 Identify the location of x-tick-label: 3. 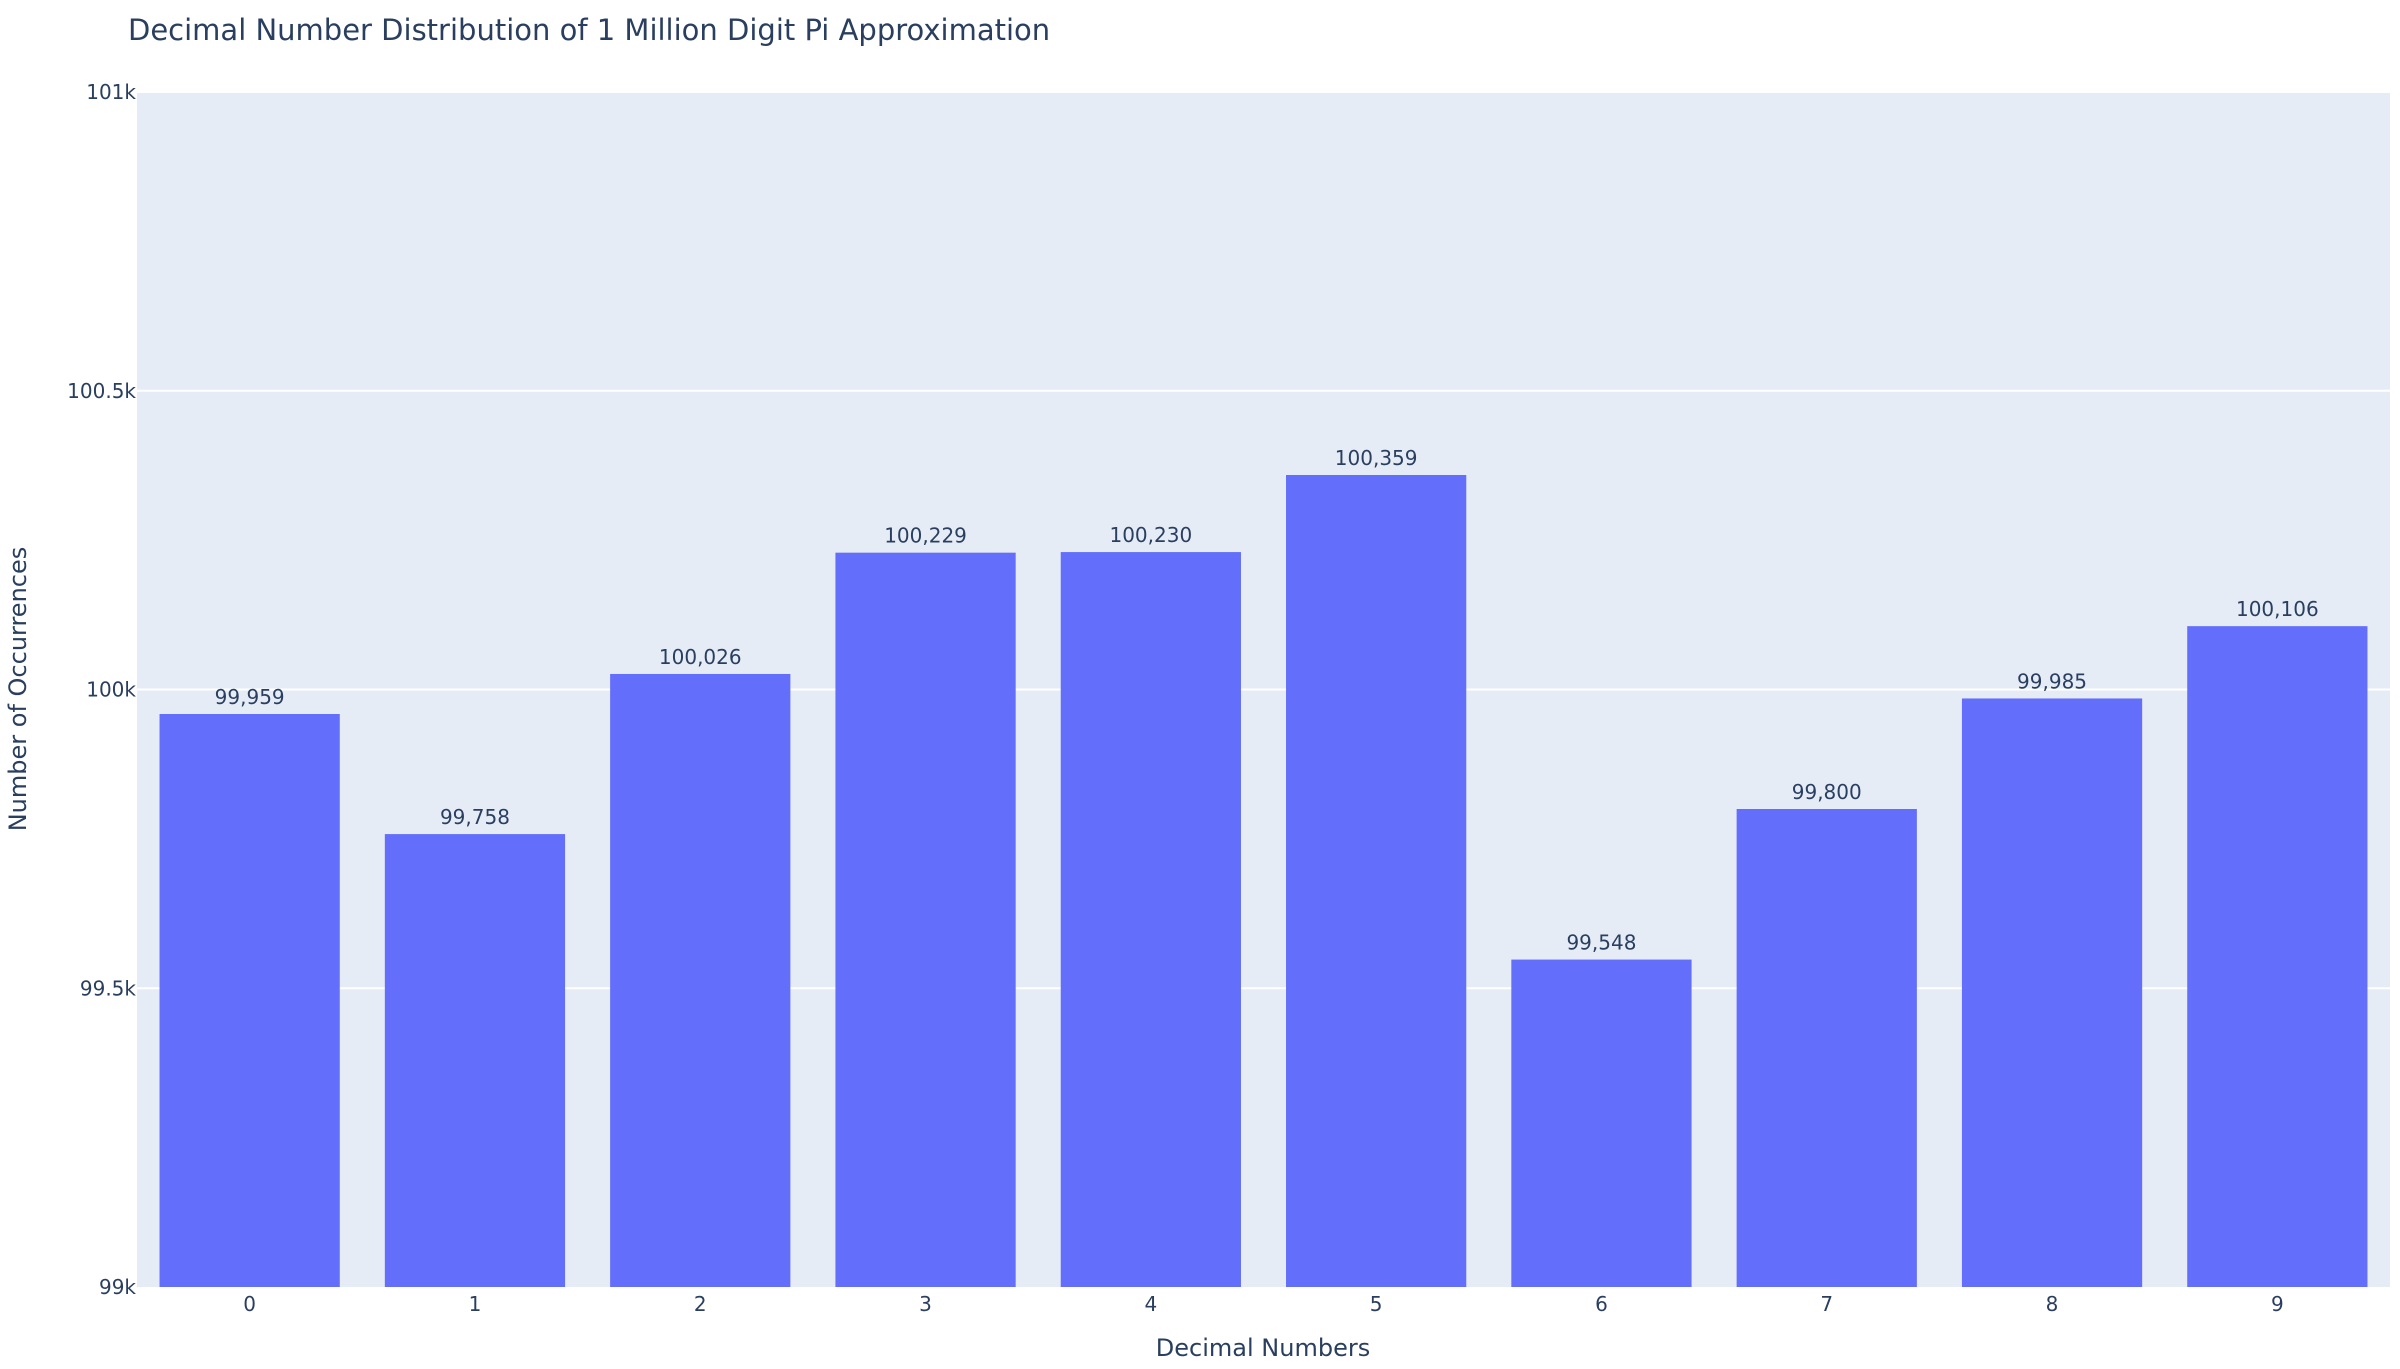
(925, 1304).